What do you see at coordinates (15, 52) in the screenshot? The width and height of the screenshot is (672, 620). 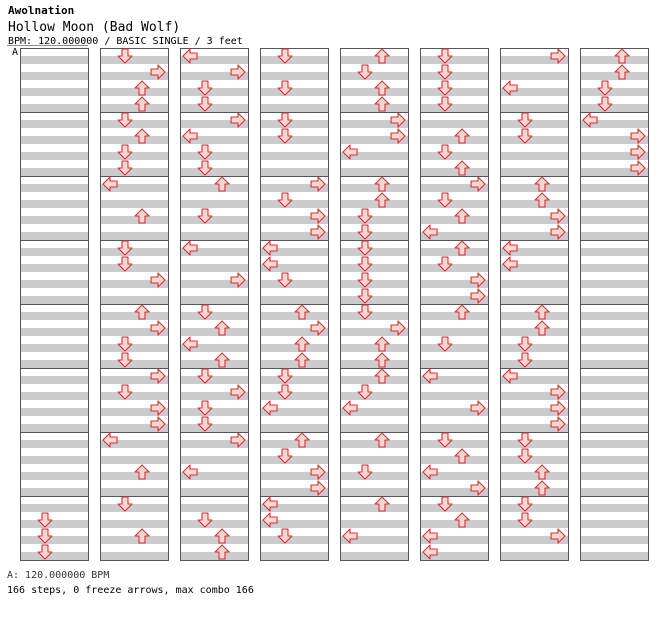 I see `bpm-marker: A` at bounding box center [15, 52].